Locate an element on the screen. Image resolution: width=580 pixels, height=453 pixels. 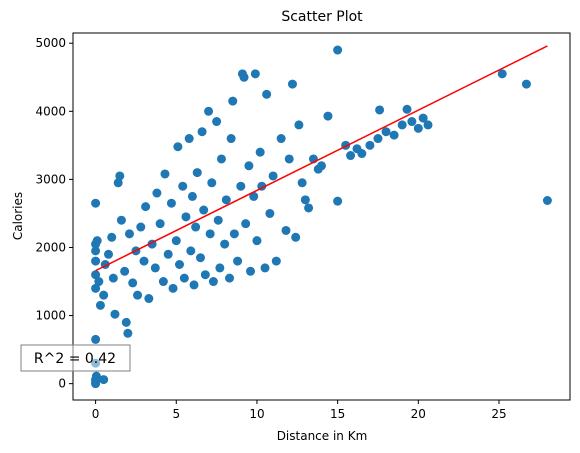
x-axis-title: Distance in Km is located at coordinates (322, 436).